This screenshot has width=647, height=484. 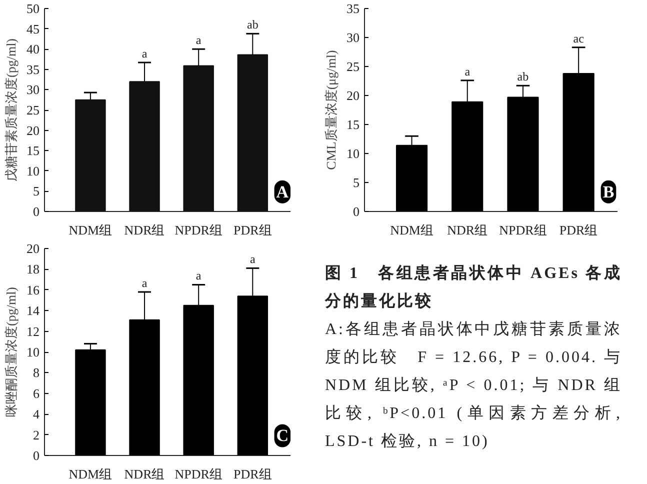 I want to click on y-tick-label: 4, so click(x=36, y=414).